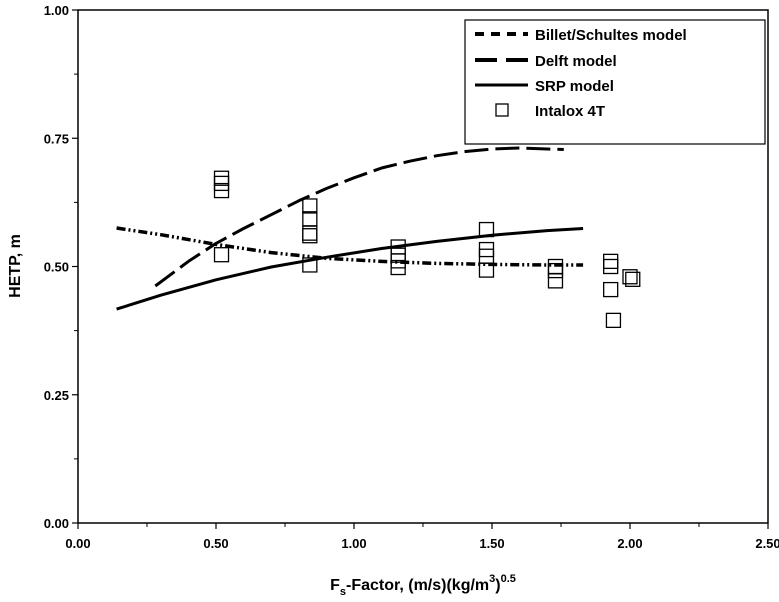 This screenshot has width=779, height=602. I want to click on delft-curve, so click(359, 217).